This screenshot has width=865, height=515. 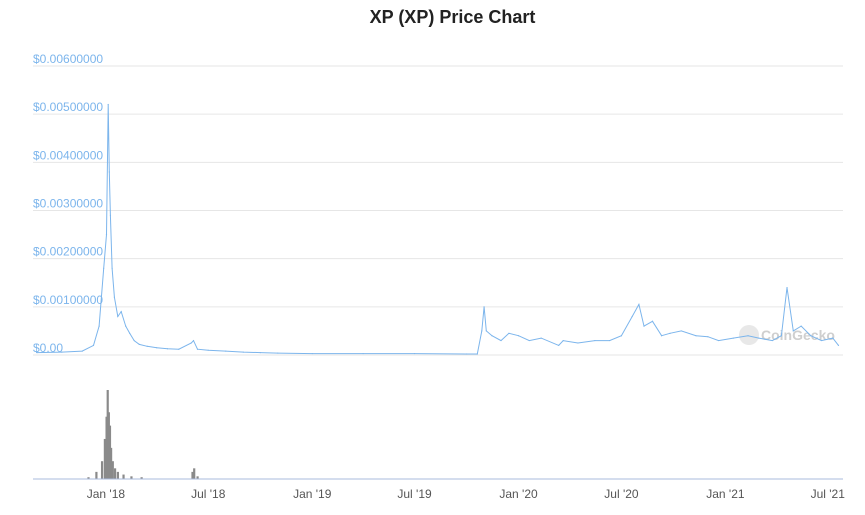 I want to click on volume-series, so click(x=143, y=434).